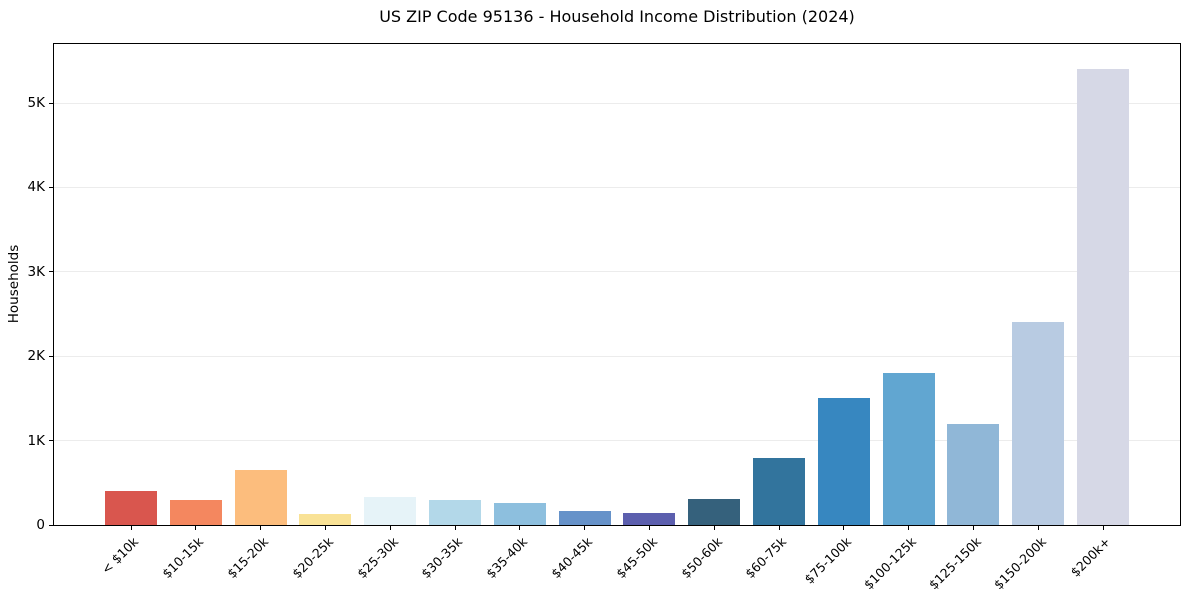 This screenshot has height=590, width=1189. Describe the element at coordinates (617, 103) in the screenshot. I see `gridline-5K` at that location.